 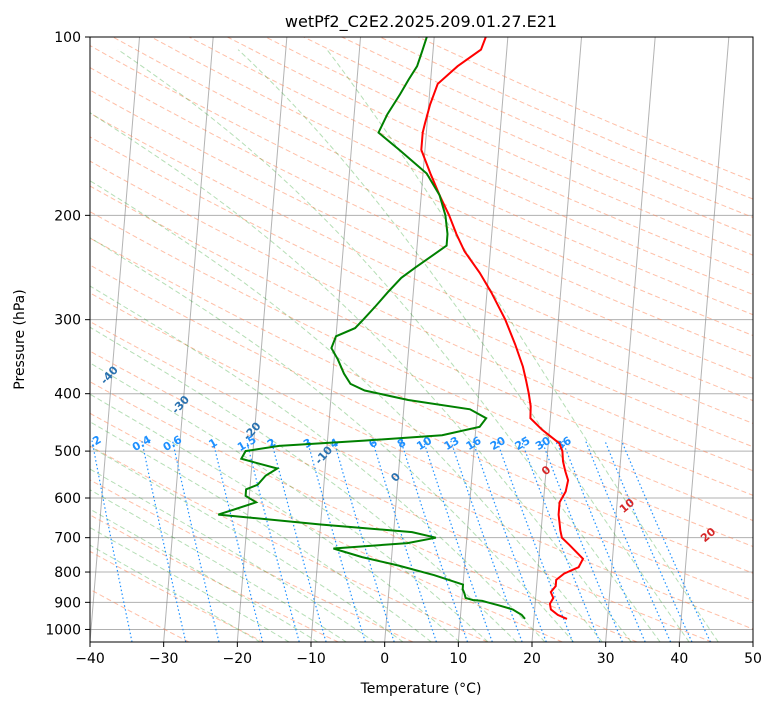 What do you see at coordinates (63, 630) in the screenshot?
I see `y-tick-label: 1000` at bounding box center [63, 630].